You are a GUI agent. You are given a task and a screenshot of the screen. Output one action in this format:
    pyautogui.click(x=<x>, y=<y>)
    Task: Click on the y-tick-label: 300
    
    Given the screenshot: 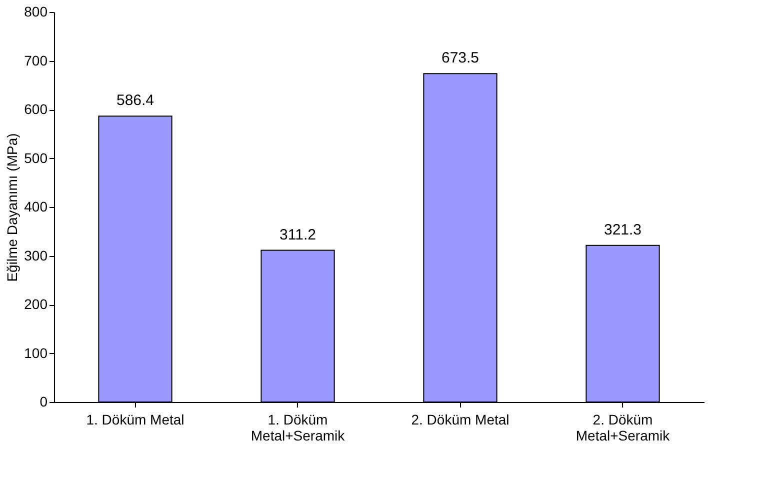 What is the action you would take?
    pyautogui.click(x=36, y=255)
    